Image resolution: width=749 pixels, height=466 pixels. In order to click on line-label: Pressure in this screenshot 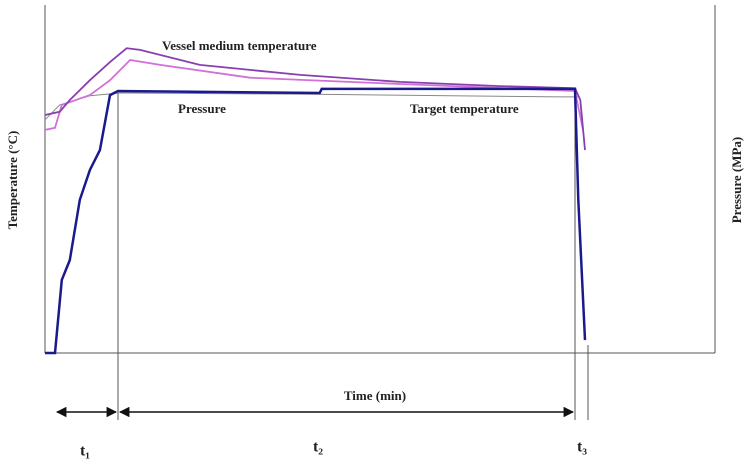, I will do `click(202, 108)`.